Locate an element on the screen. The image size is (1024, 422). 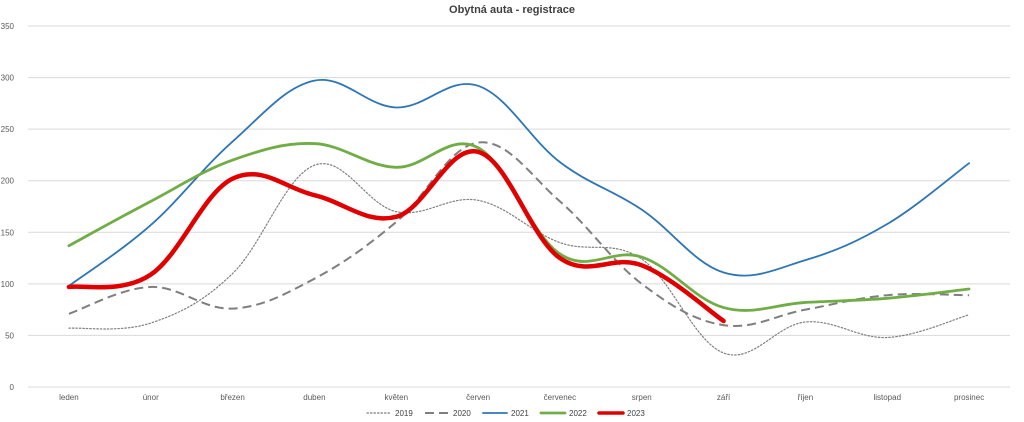
x-tick-label: březen is located at coordinates (232, 397).